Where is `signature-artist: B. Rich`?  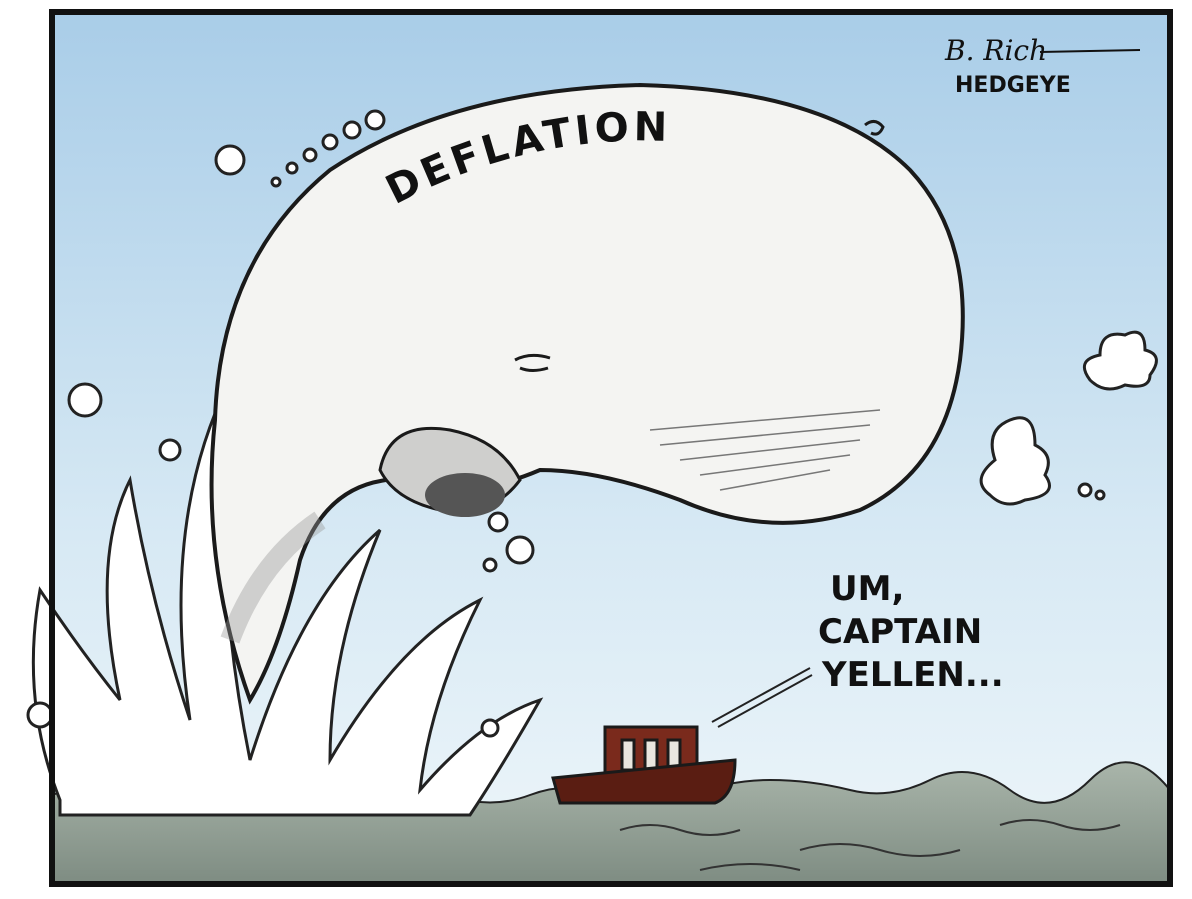
signature-artist: B. Rich is located at coordinates (995, 50).